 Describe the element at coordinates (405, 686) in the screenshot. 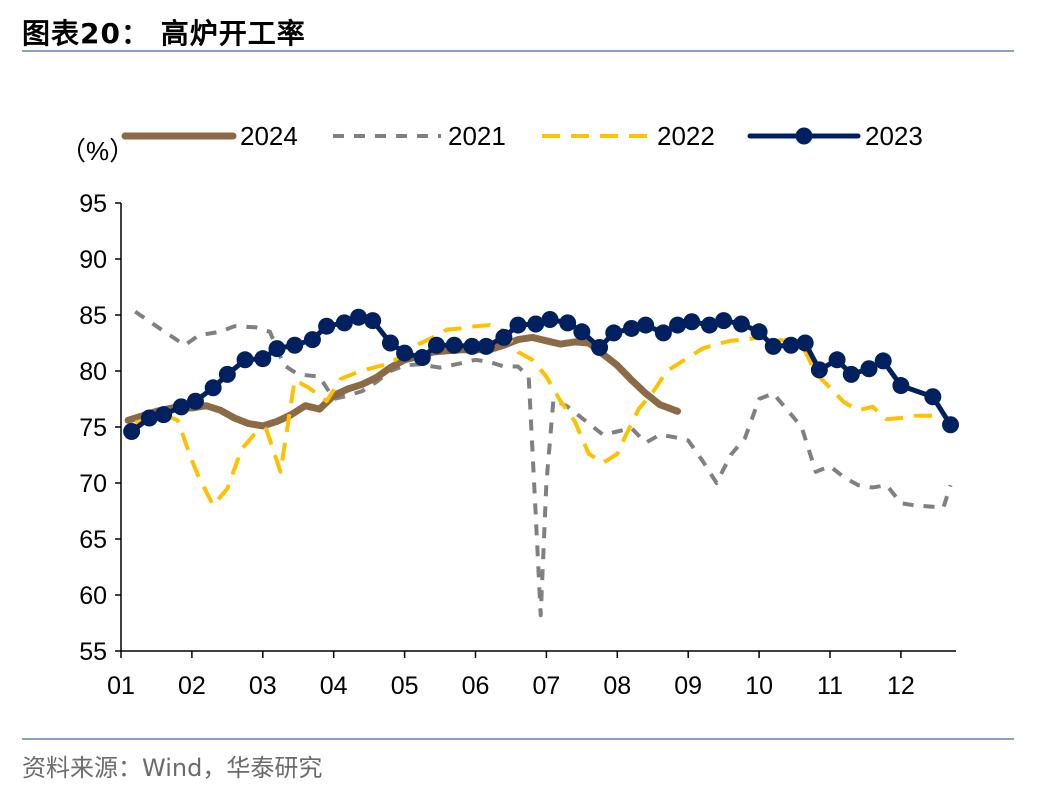

I see `x-tick-label: 05` at that location.